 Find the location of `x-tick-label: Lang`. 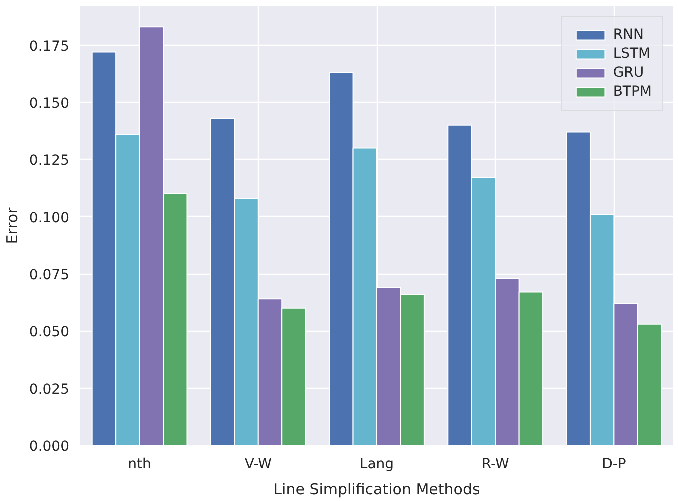

x-tick-label: Lang is located at coordinates (377, 464).